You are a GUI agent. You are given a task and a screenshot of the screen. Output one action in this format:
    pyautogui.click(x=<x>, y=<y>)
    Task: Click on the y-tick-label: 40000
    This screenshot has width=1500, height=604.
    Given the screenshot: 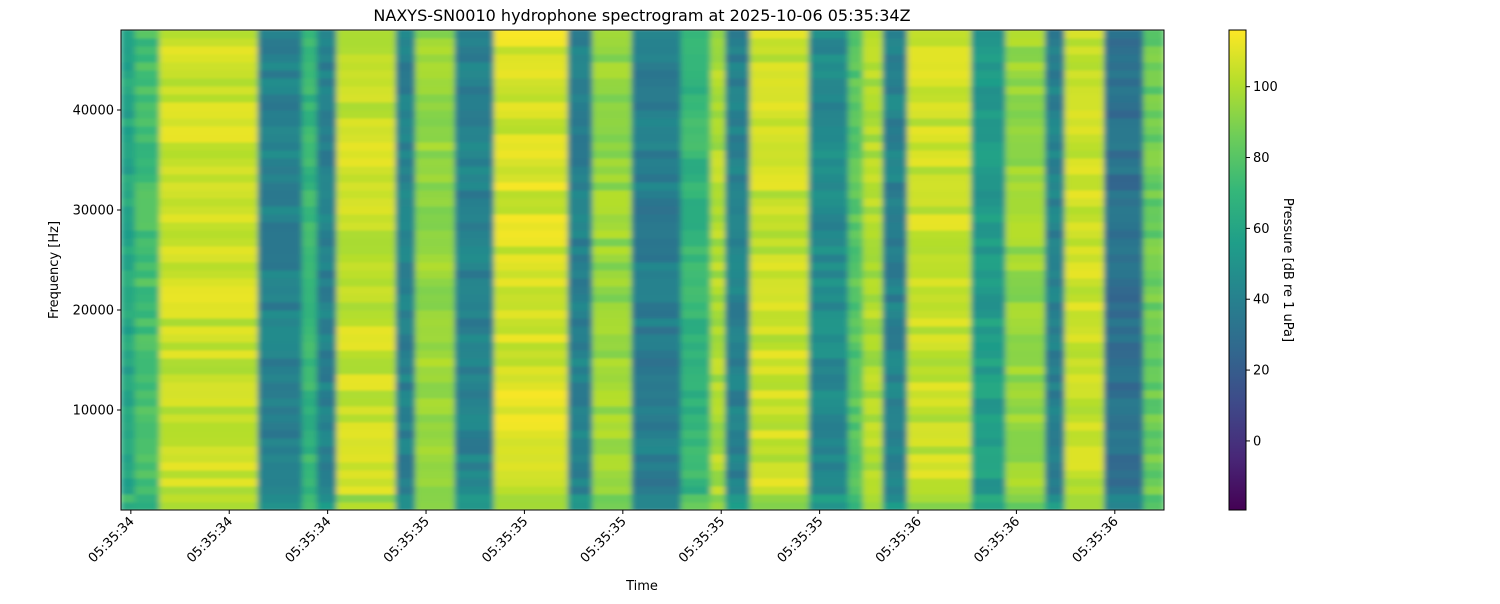 What is the action you would take?
    pyautogui.click(x=93, y=111)
    